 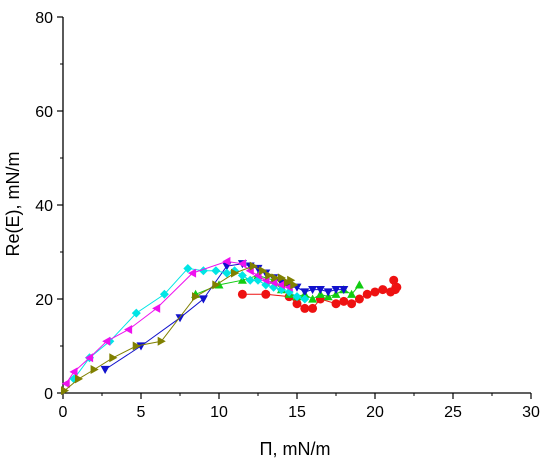 What do you see at coordinates (297, 412) in the screenshot?
I see `x-tick-label: 15` at bounding box center [297, 412].